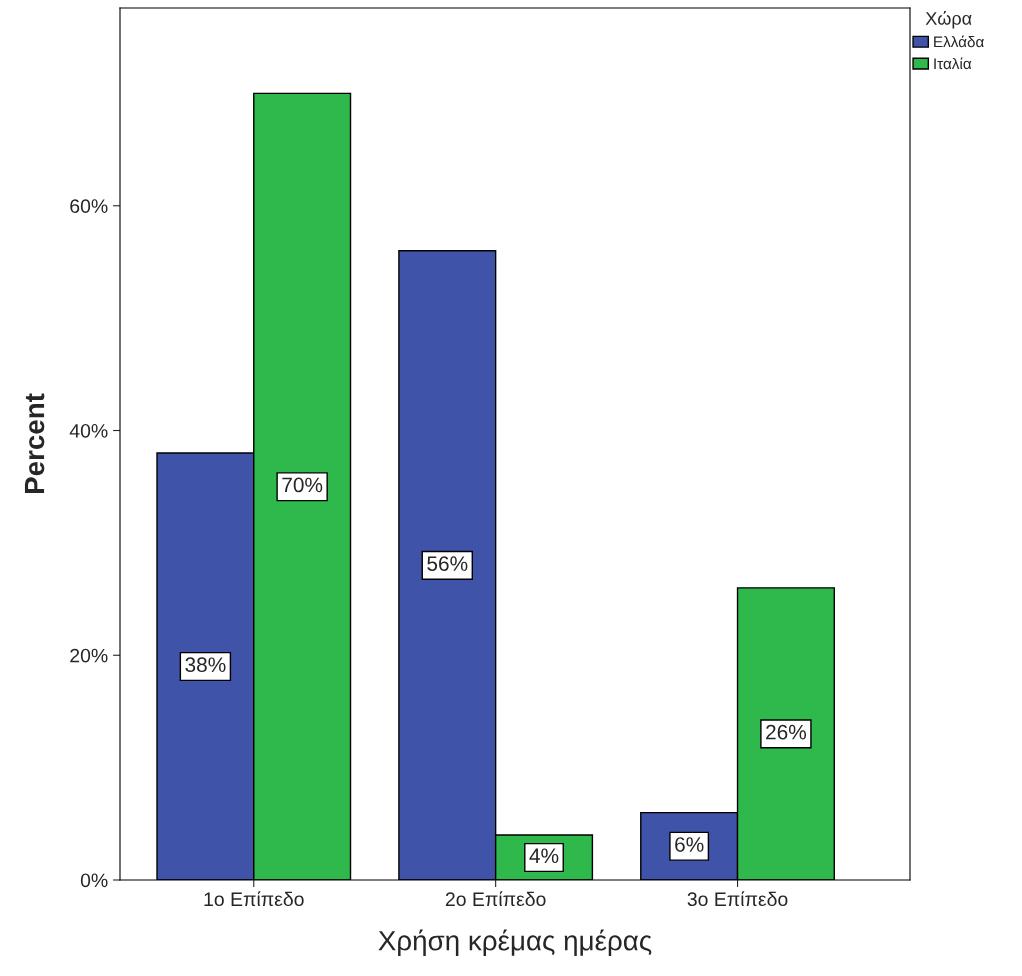 The height and width of the screenshot is (976, 1022). I want to click on data-label: 6%, so click(689, 844).